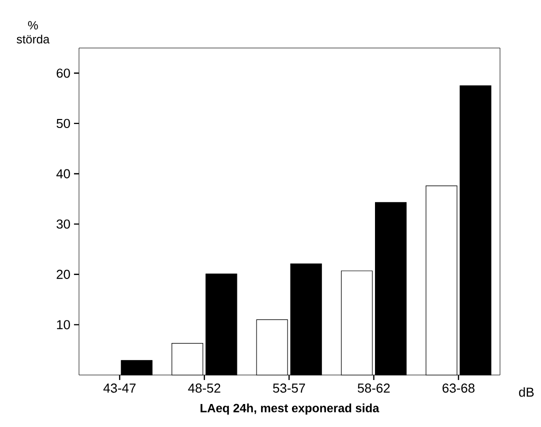 This screenshot has height=427, width=541. What do you see at coordinates (204, 388) in the screenshot?
I see `x-tick-label: 48-52` at bounding box center [204, 388].